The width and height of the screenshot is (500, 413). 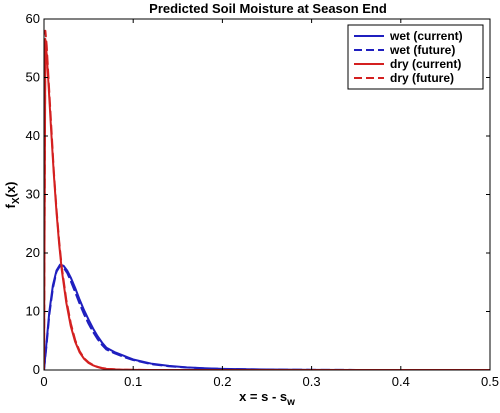 What do you see at coordinates (426, 36) in the screenshot?
I see `legend-label-1: wet (current)` at bounding box center [426, 36].